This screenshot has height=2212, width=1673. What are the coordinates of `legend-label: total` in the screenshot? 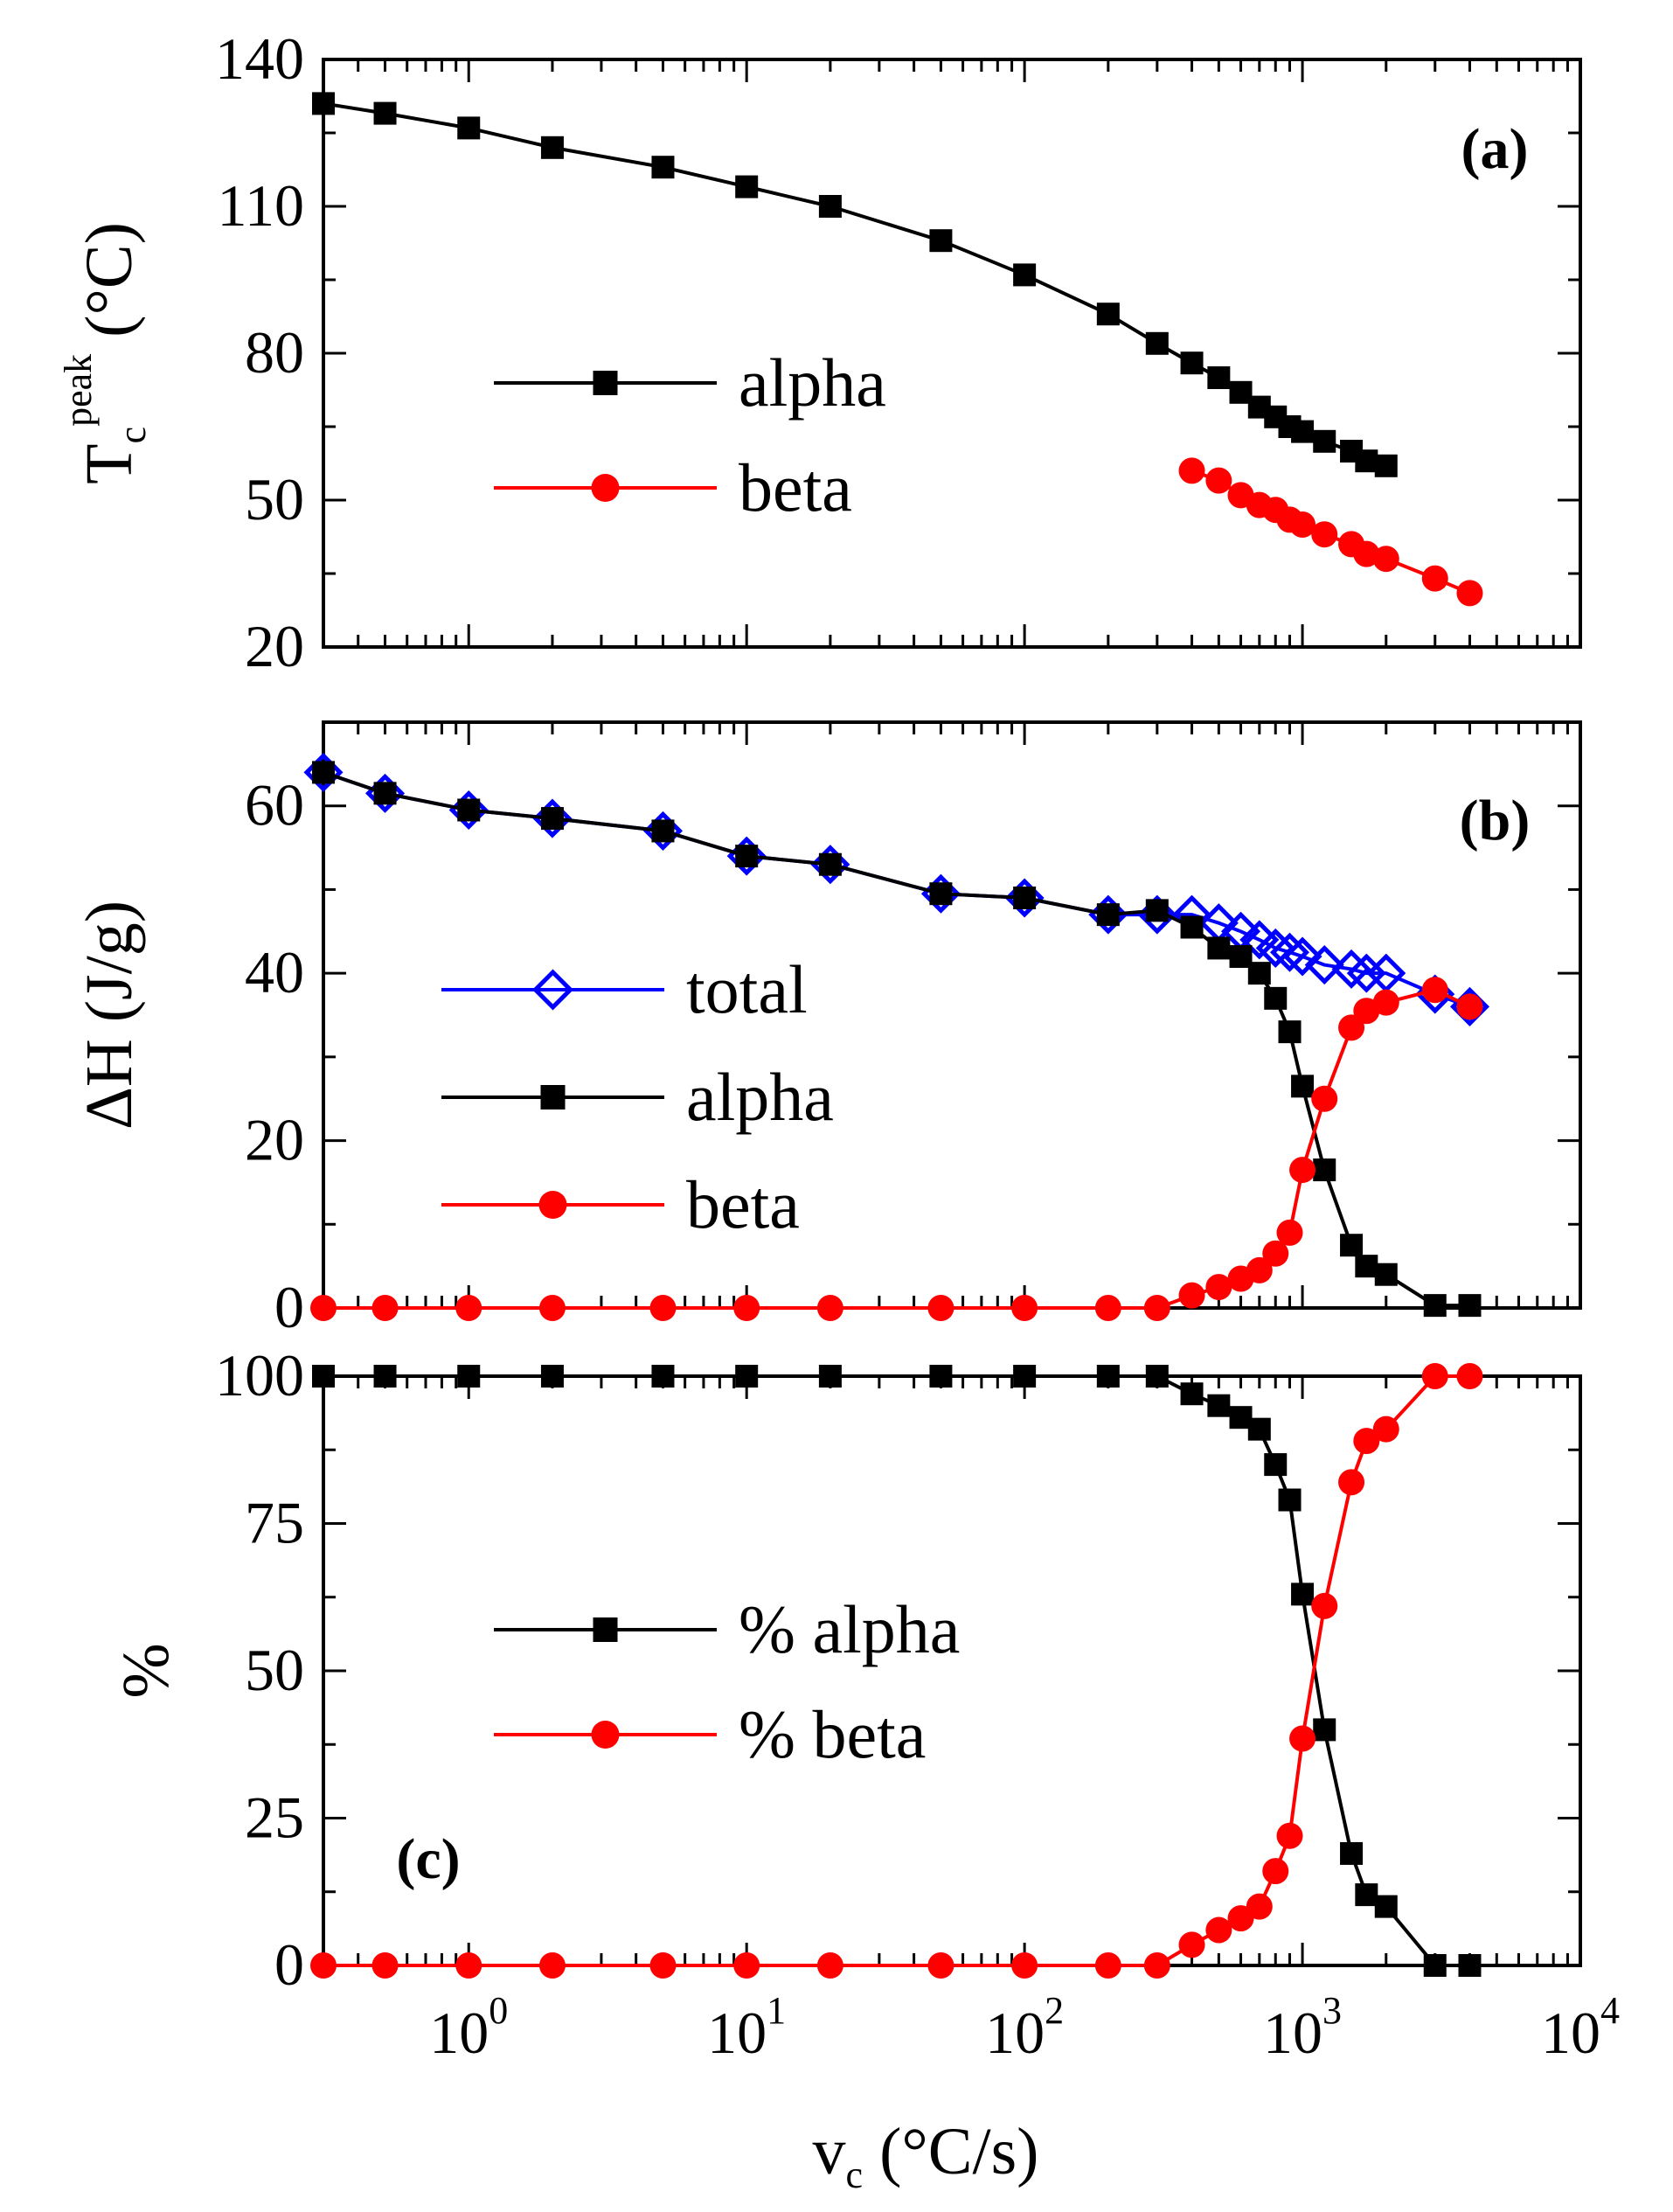 It's located at (747, 989).